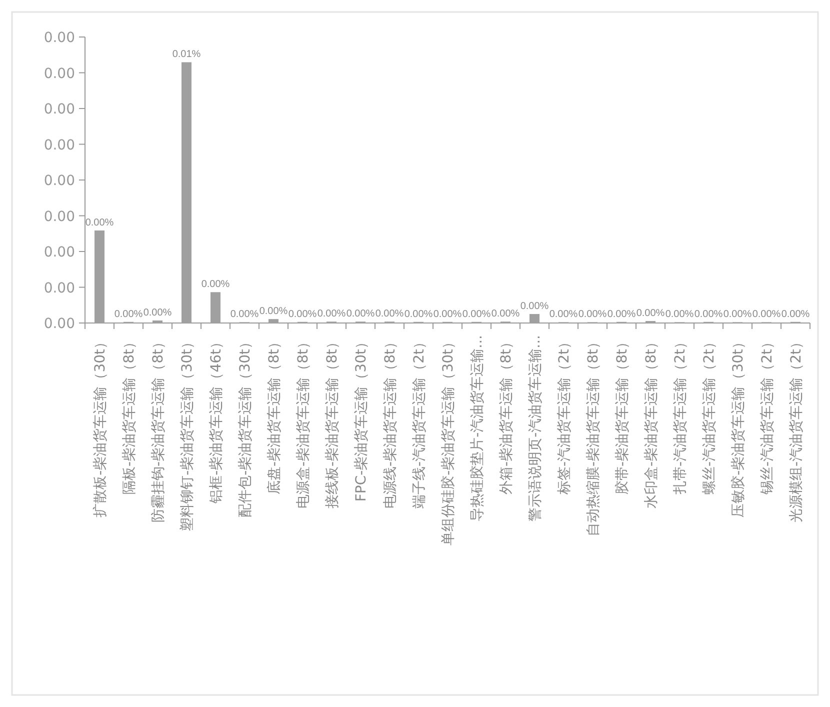 The width and height of the screenshot is (830, 707). I want to click on x-tick-label: 外箱-柴油货车运输（8t）, so click(506, 414).